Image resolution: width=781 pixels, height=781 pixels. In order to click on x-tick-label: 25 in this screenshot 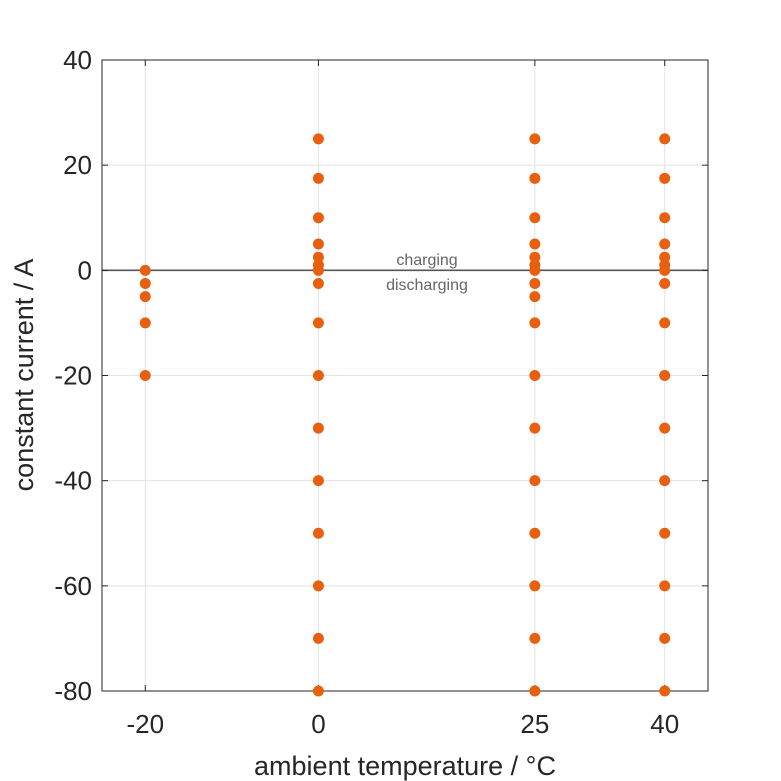, I will do `click(534, 724)`.